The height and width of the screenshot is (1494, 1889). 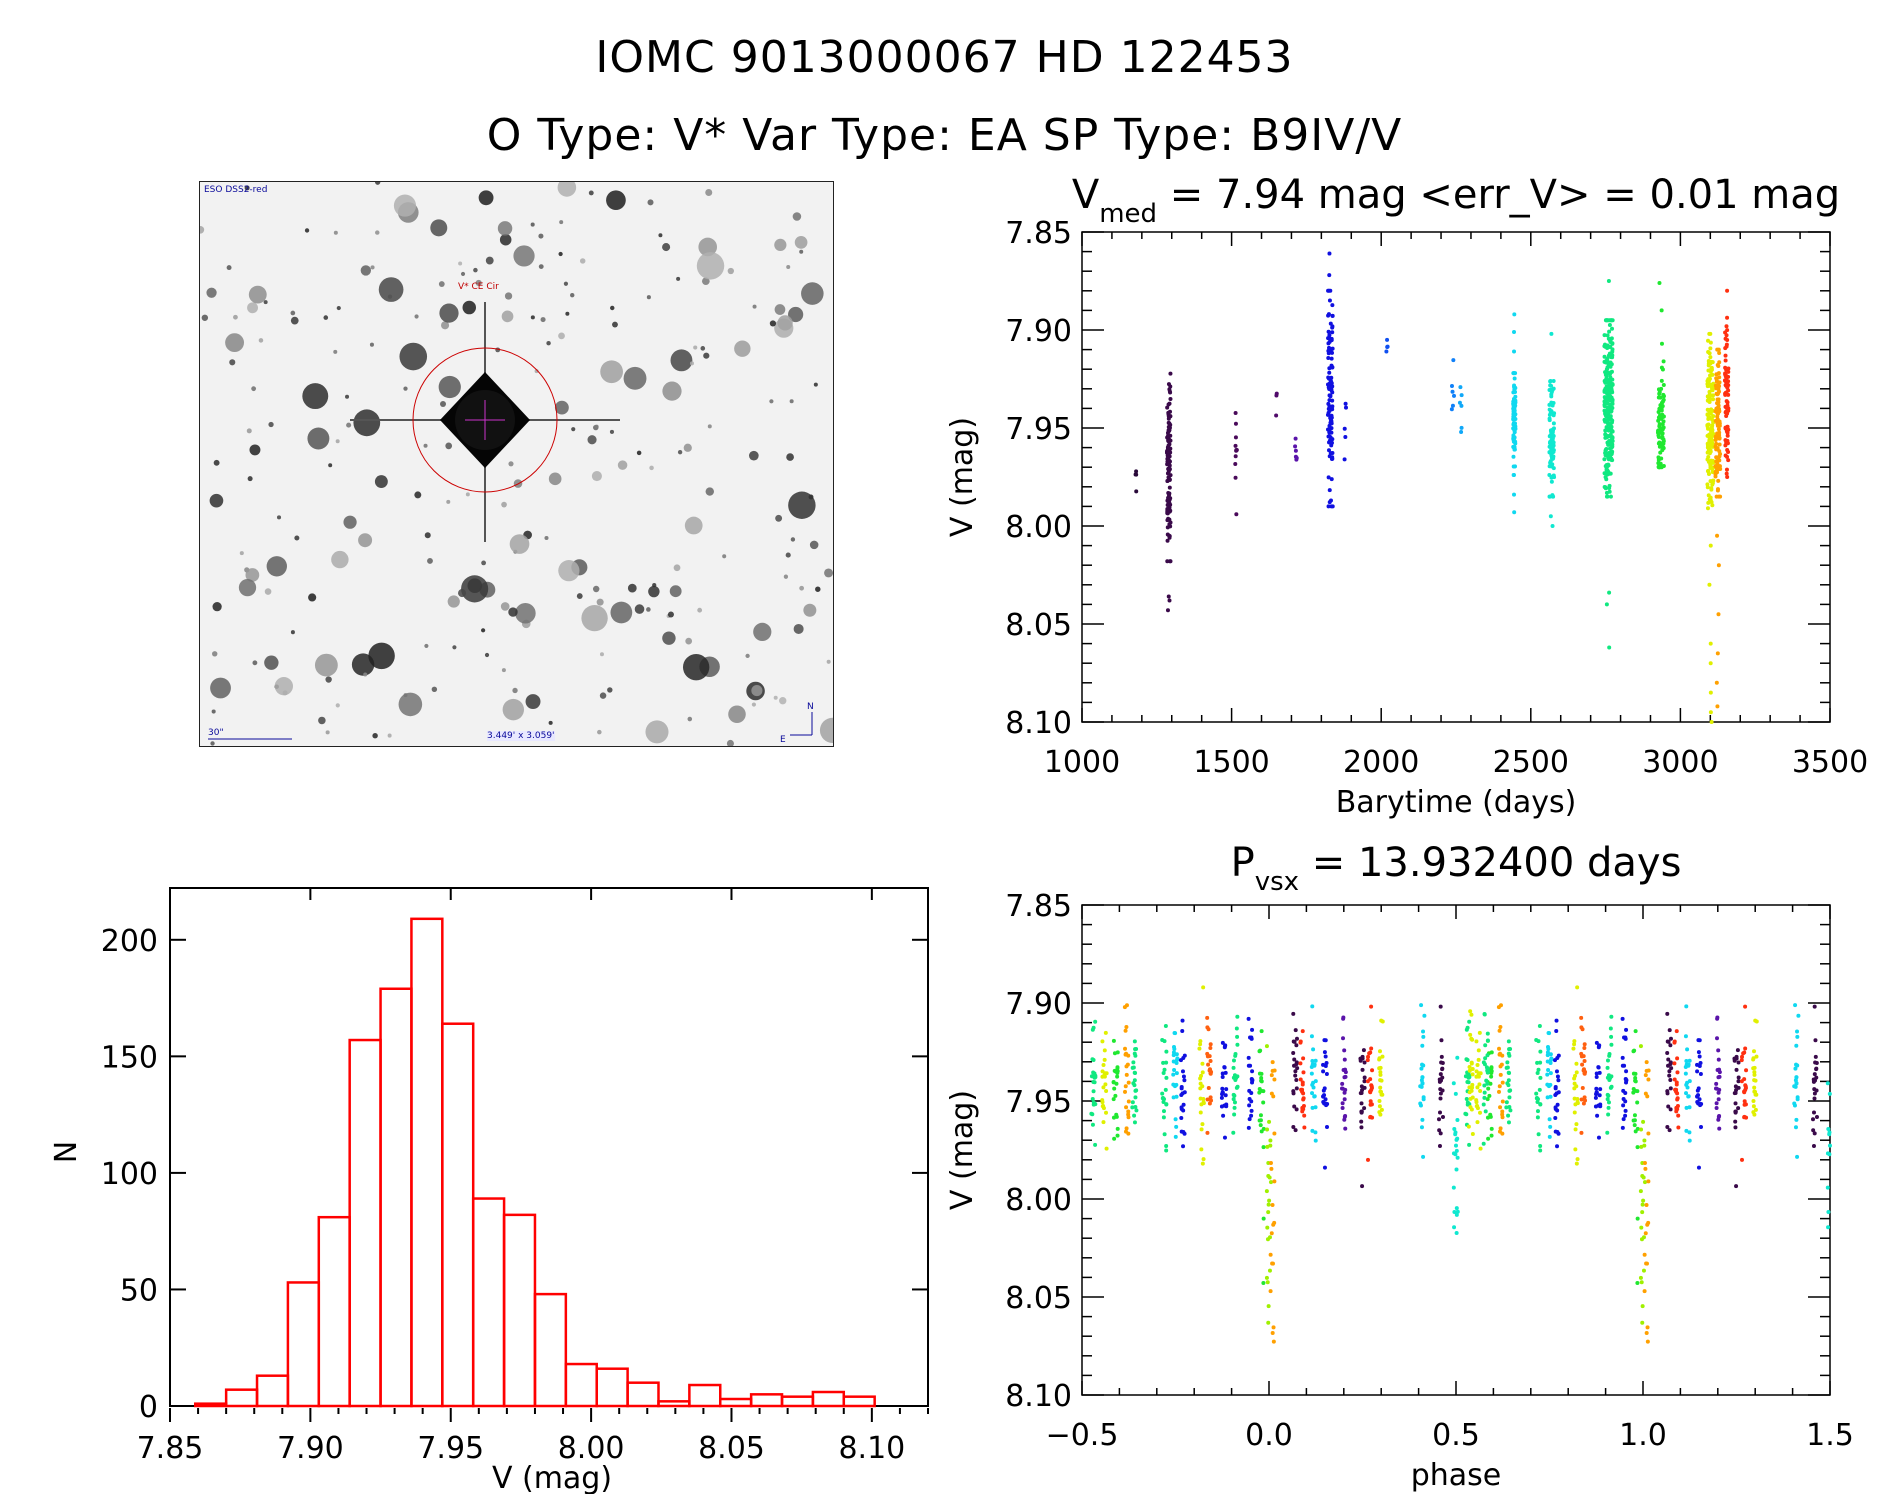 I want to click on x-tick-label: 1500, so click(x=1231, y=762).